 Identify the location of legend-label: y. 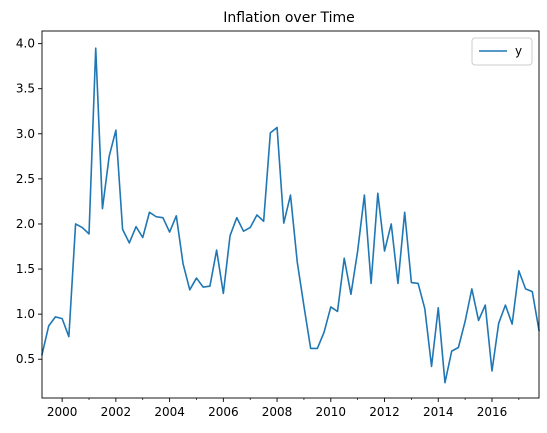
(518, 51).